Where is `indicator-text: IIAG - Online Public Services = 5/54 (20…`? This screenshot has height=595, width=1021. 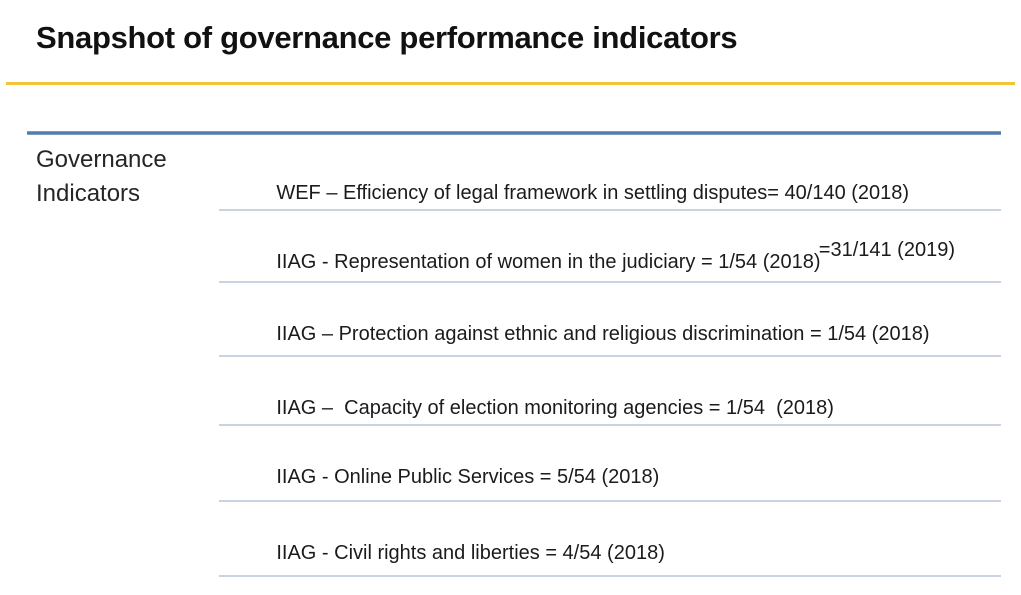 indicator-text: IIAG - Online Public Services = 5/54 (20… is located at coordinates (468, 477).